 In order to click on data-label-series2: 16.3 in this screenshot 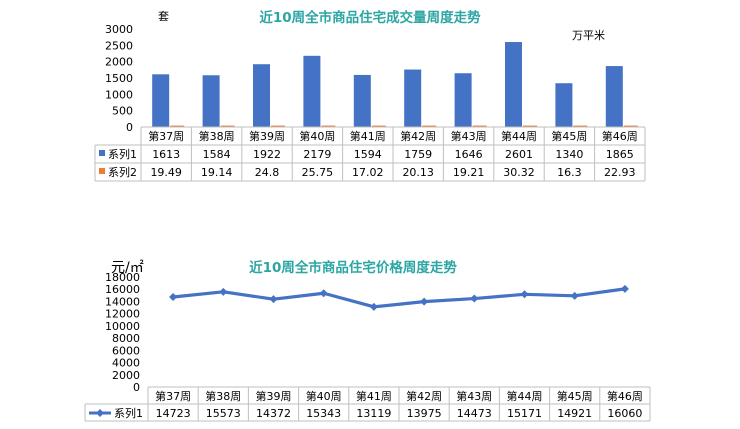, I will do `click(569, 172)`.